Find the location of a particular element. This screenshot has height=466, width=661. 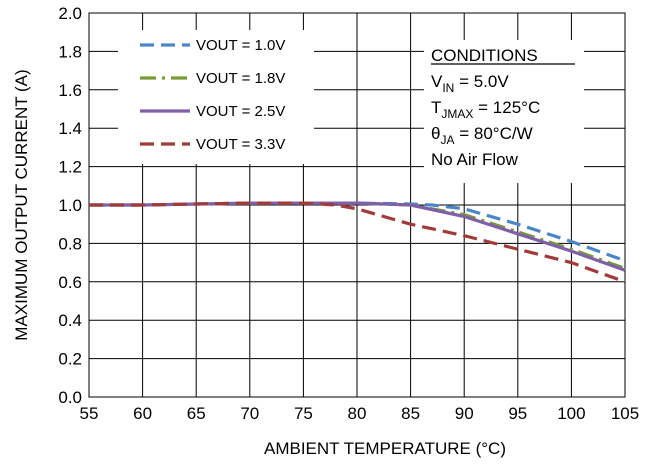

x-tick-label: 80 is located at coordinates (357, 413).